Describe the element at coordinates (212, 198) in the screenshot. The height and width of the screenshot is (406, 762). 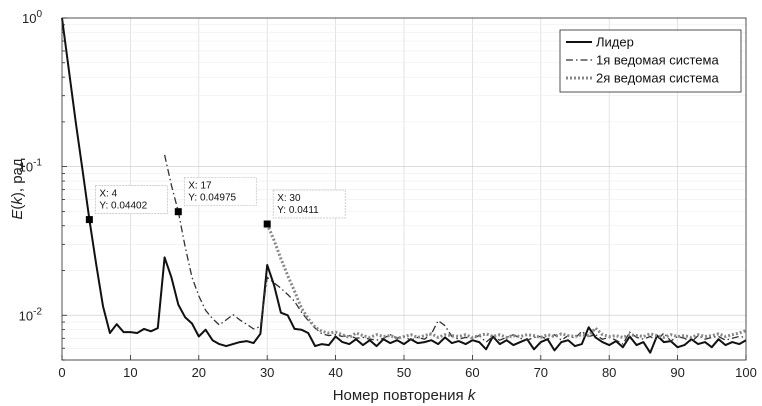
I see `datatip-y-text: Y: 0.04975` at that location.